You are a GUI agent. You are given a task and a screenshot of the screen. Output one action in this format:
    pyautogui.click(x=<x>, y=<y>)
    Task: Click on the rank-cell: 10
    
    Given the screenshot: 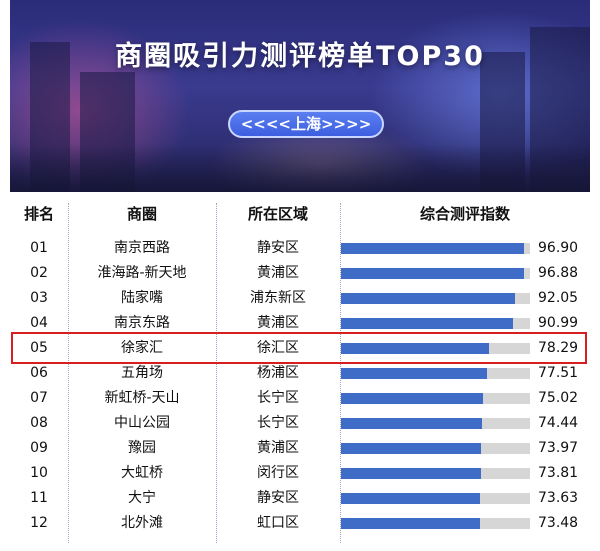 What is the action you would take?
    pyautogui.click(x=39, y=473)
    